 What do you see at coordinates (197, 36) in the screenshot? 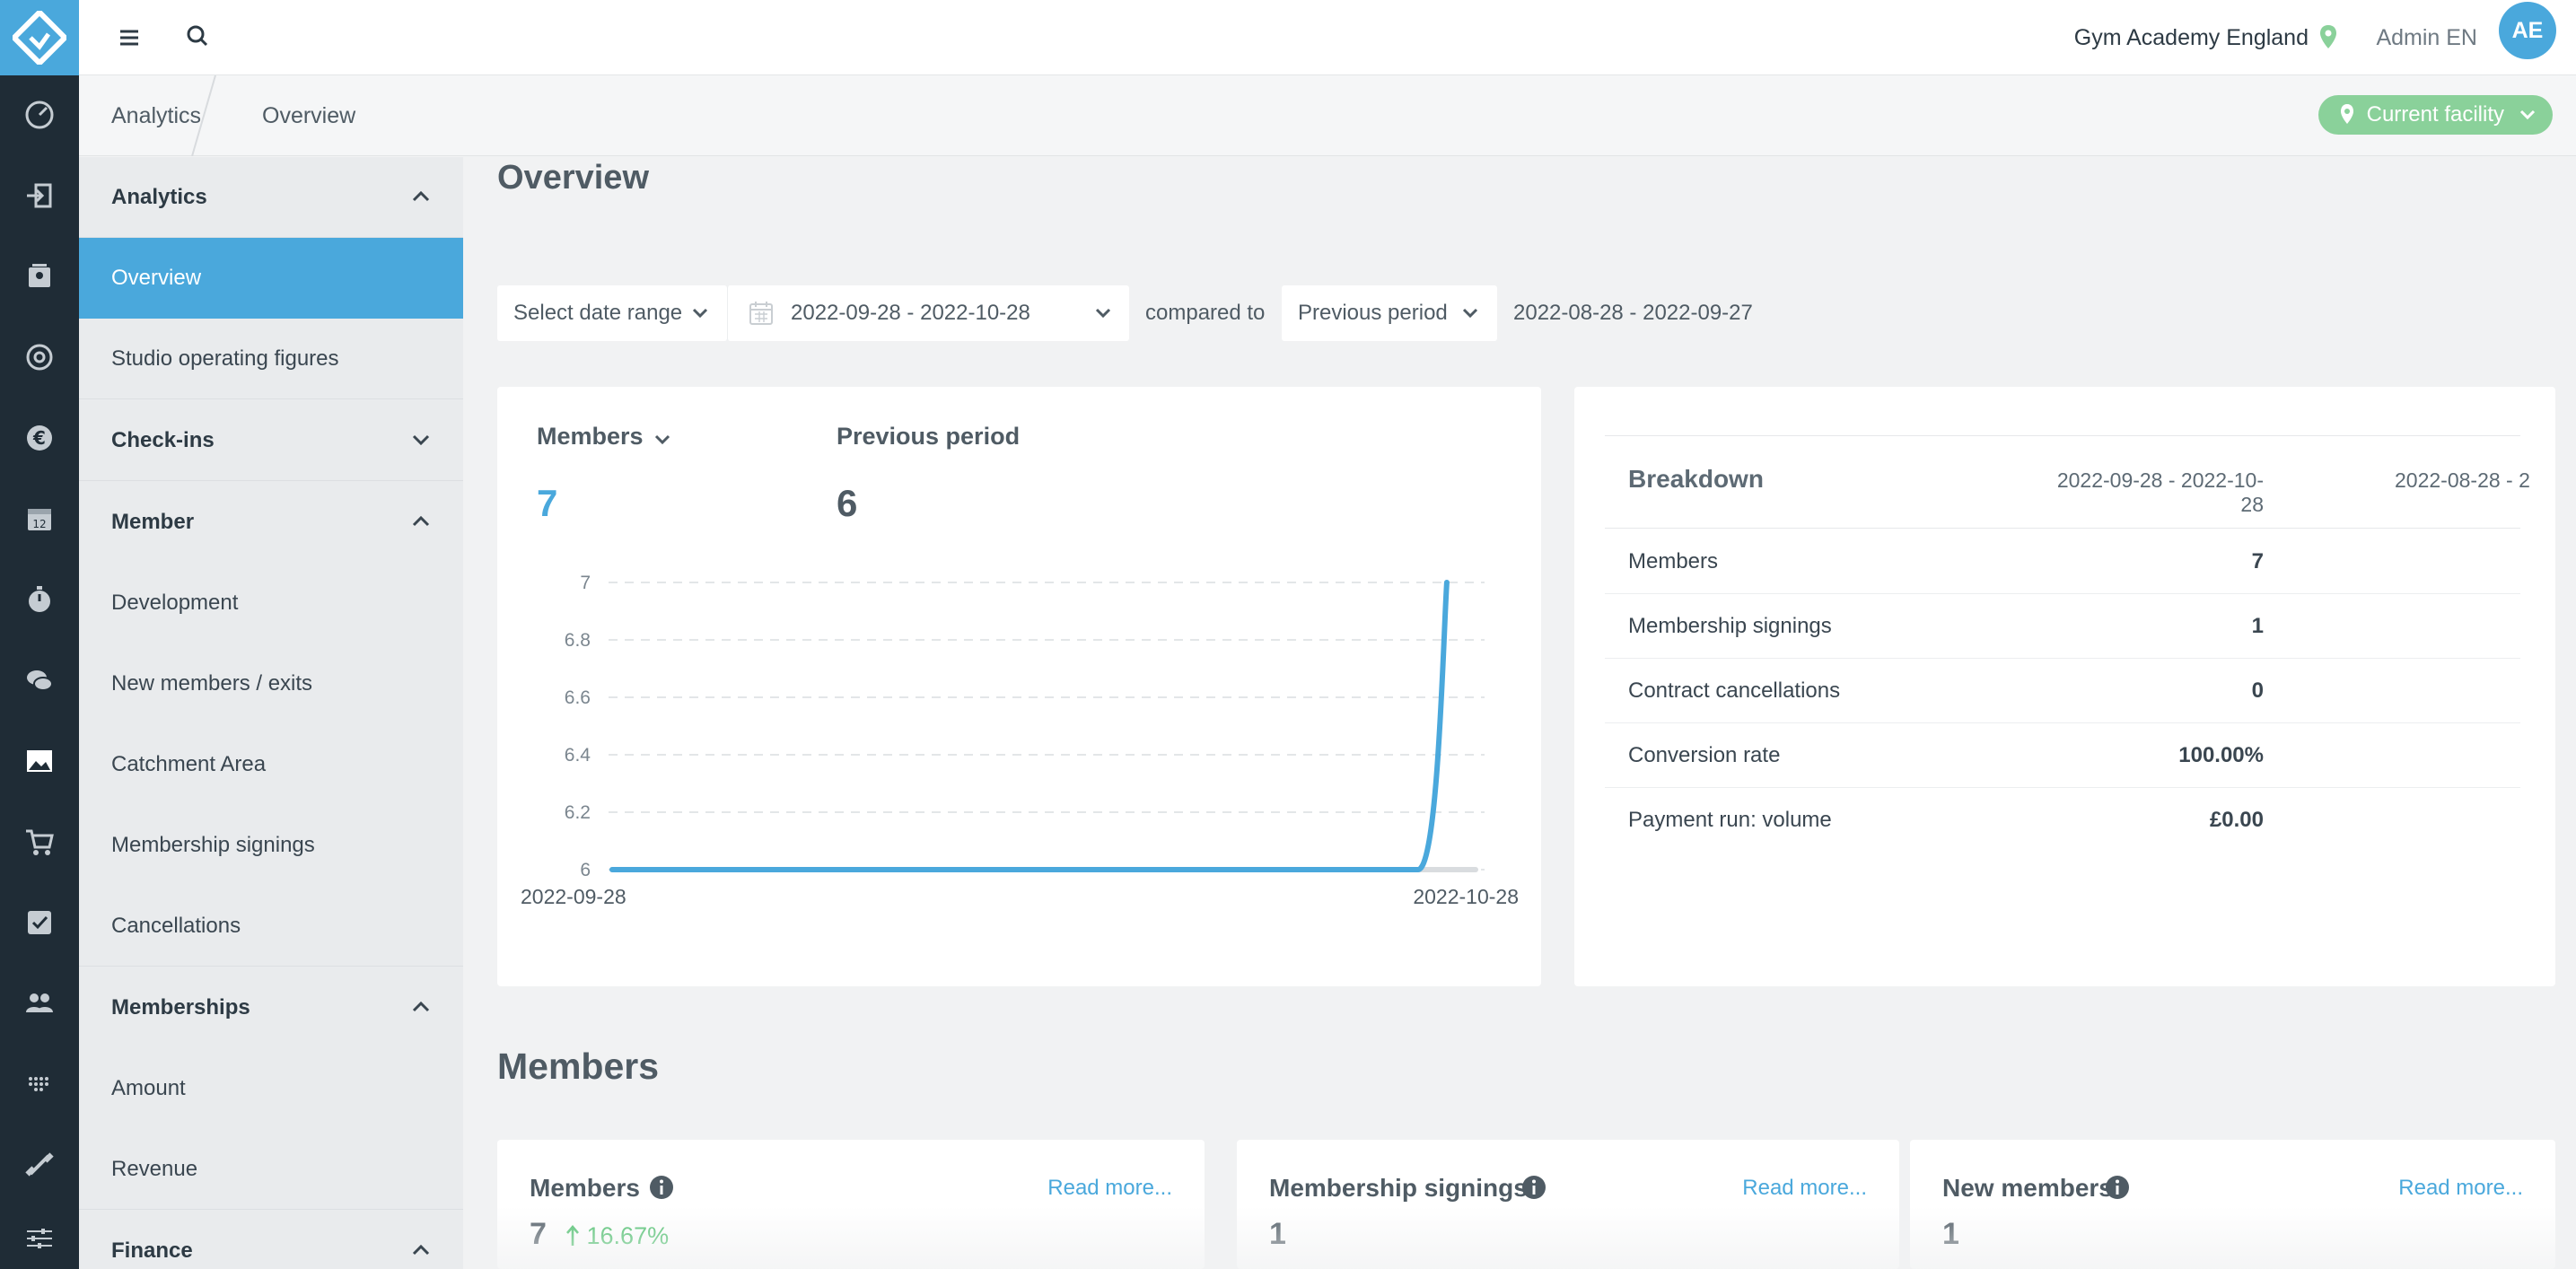
I see `search-icon` at bounding box center [197, 36].